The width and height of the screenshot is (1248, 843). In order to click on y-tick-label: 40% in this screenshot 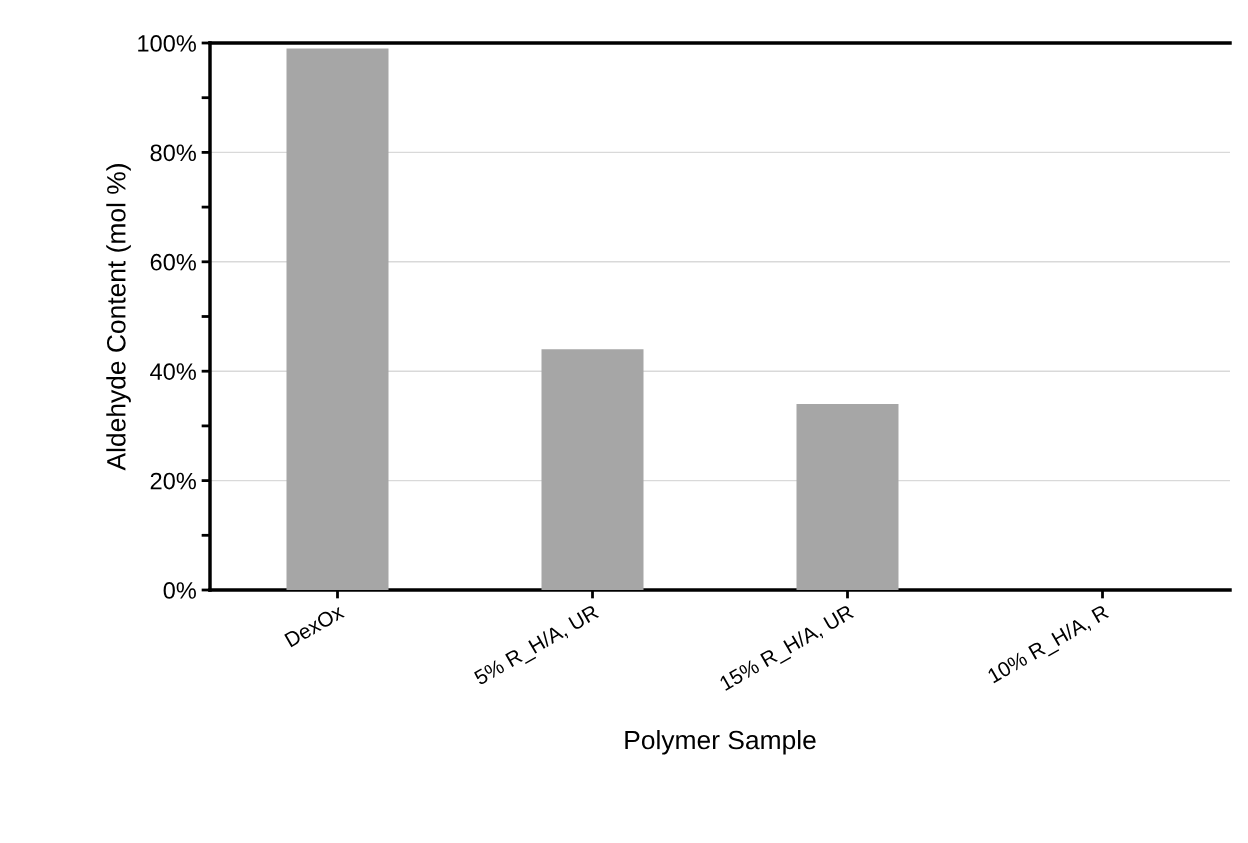, I will do `click(173, 371)`.